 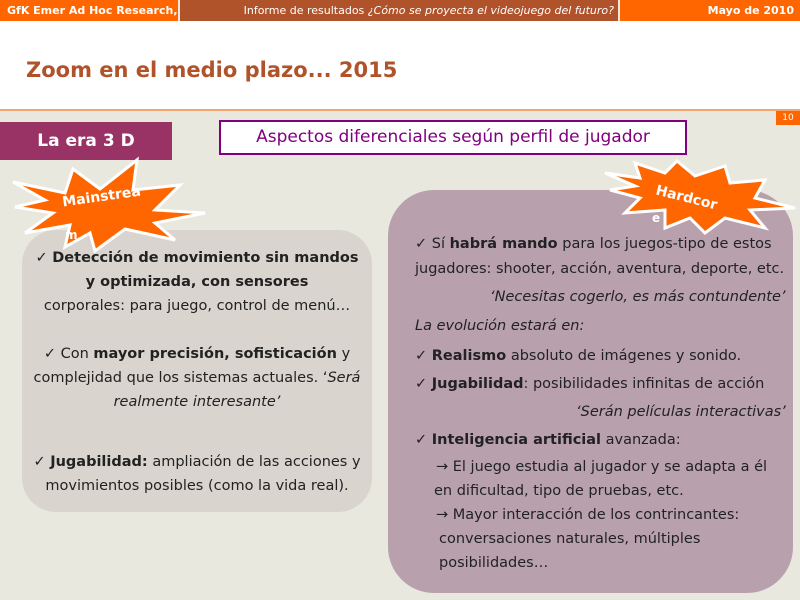 I want to click on page-number: 10, so click(x=788, y=118).